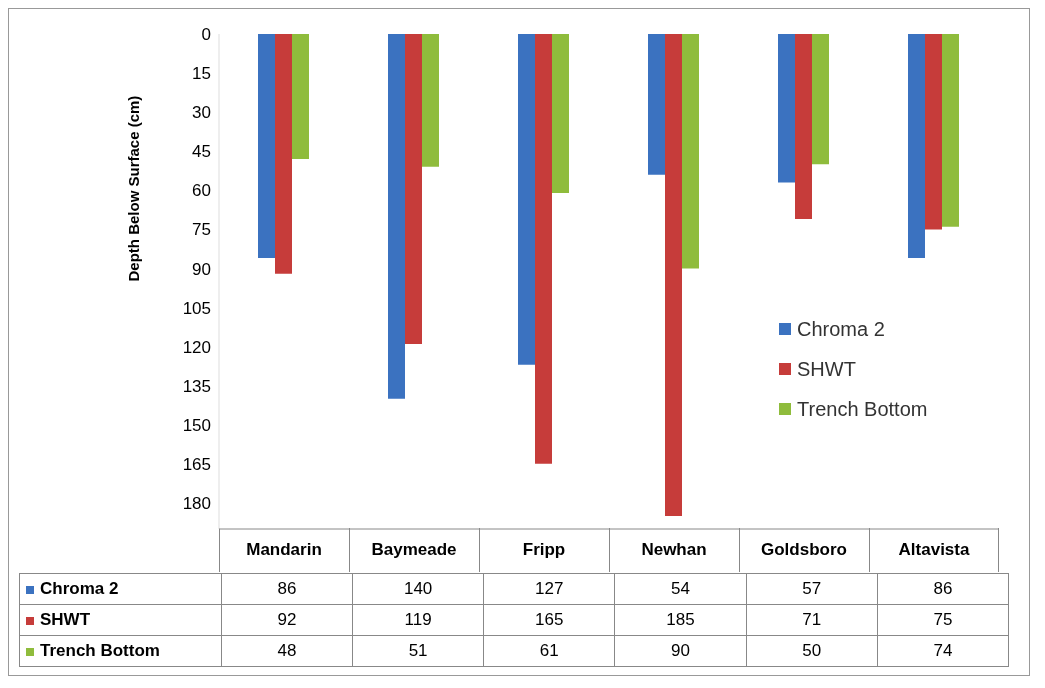 The height and width of the screenshot is (688, 1045). Describe the element at coordinates (680, 620) in the screenshot. I see `data-label: 185` at that location.